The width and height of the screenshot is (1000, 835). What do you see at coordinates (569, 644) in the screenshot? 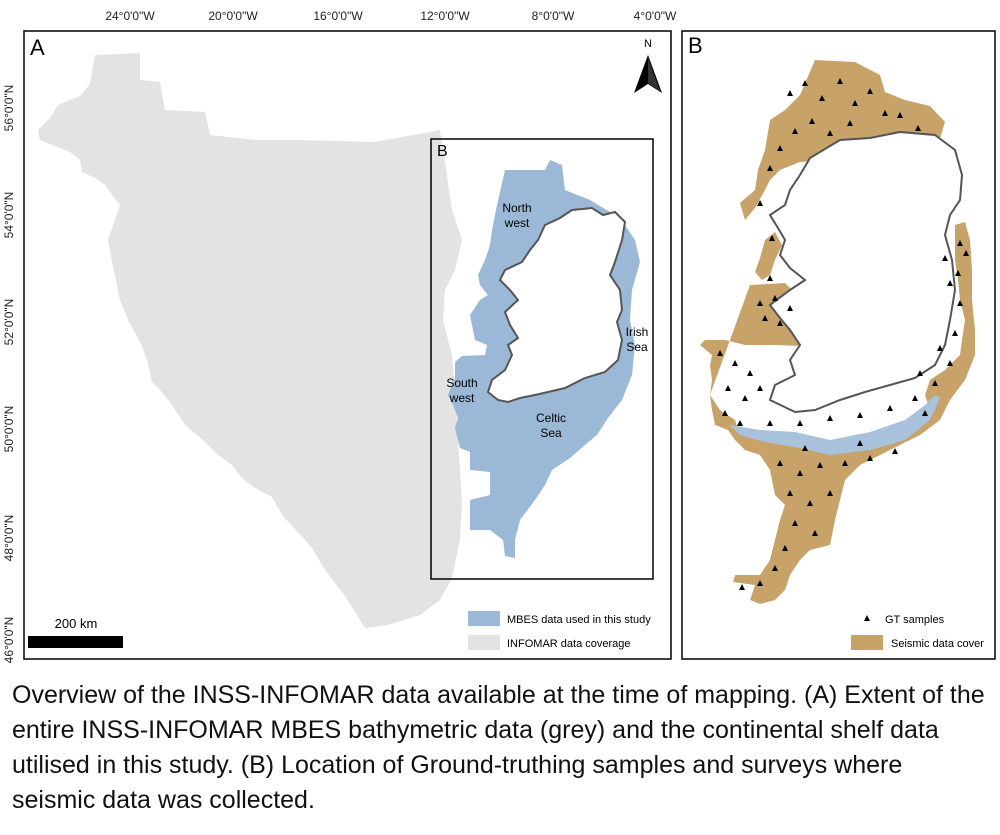
I see `legend-label: INFOMAR data coverage` at bounding box center [569, 644].